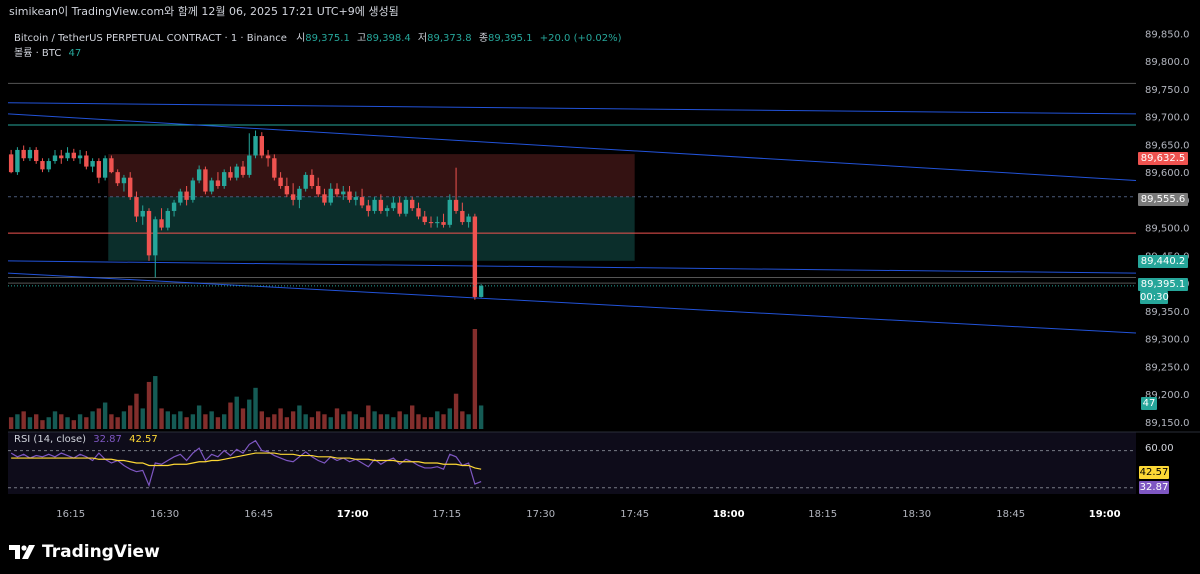 The height and width of the screenshot is (574, 1200). Describe the element at coordinates (1167, 229) in the screenshot. I see `price-tick-label: 89,500.0` at that location.